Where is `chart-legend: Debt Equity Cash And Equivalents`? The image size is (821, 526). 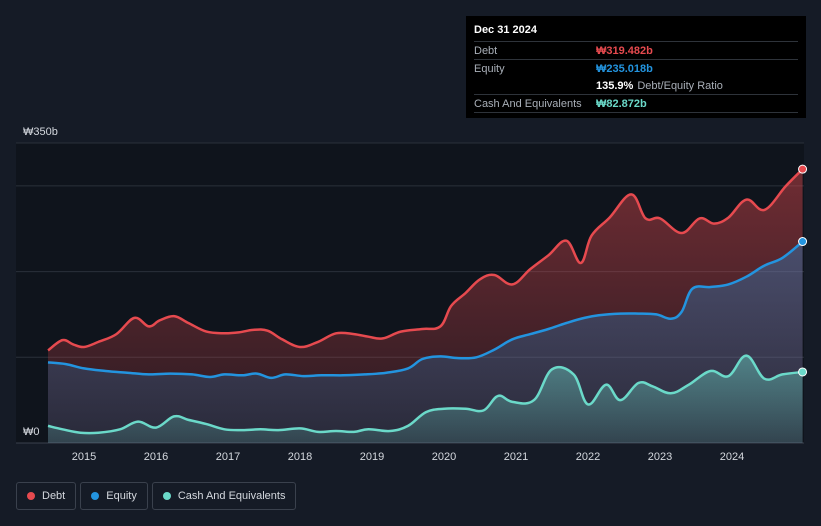 chart-legend: Debt Equity Cash And Equivalents is located at coordinates (156, 496).